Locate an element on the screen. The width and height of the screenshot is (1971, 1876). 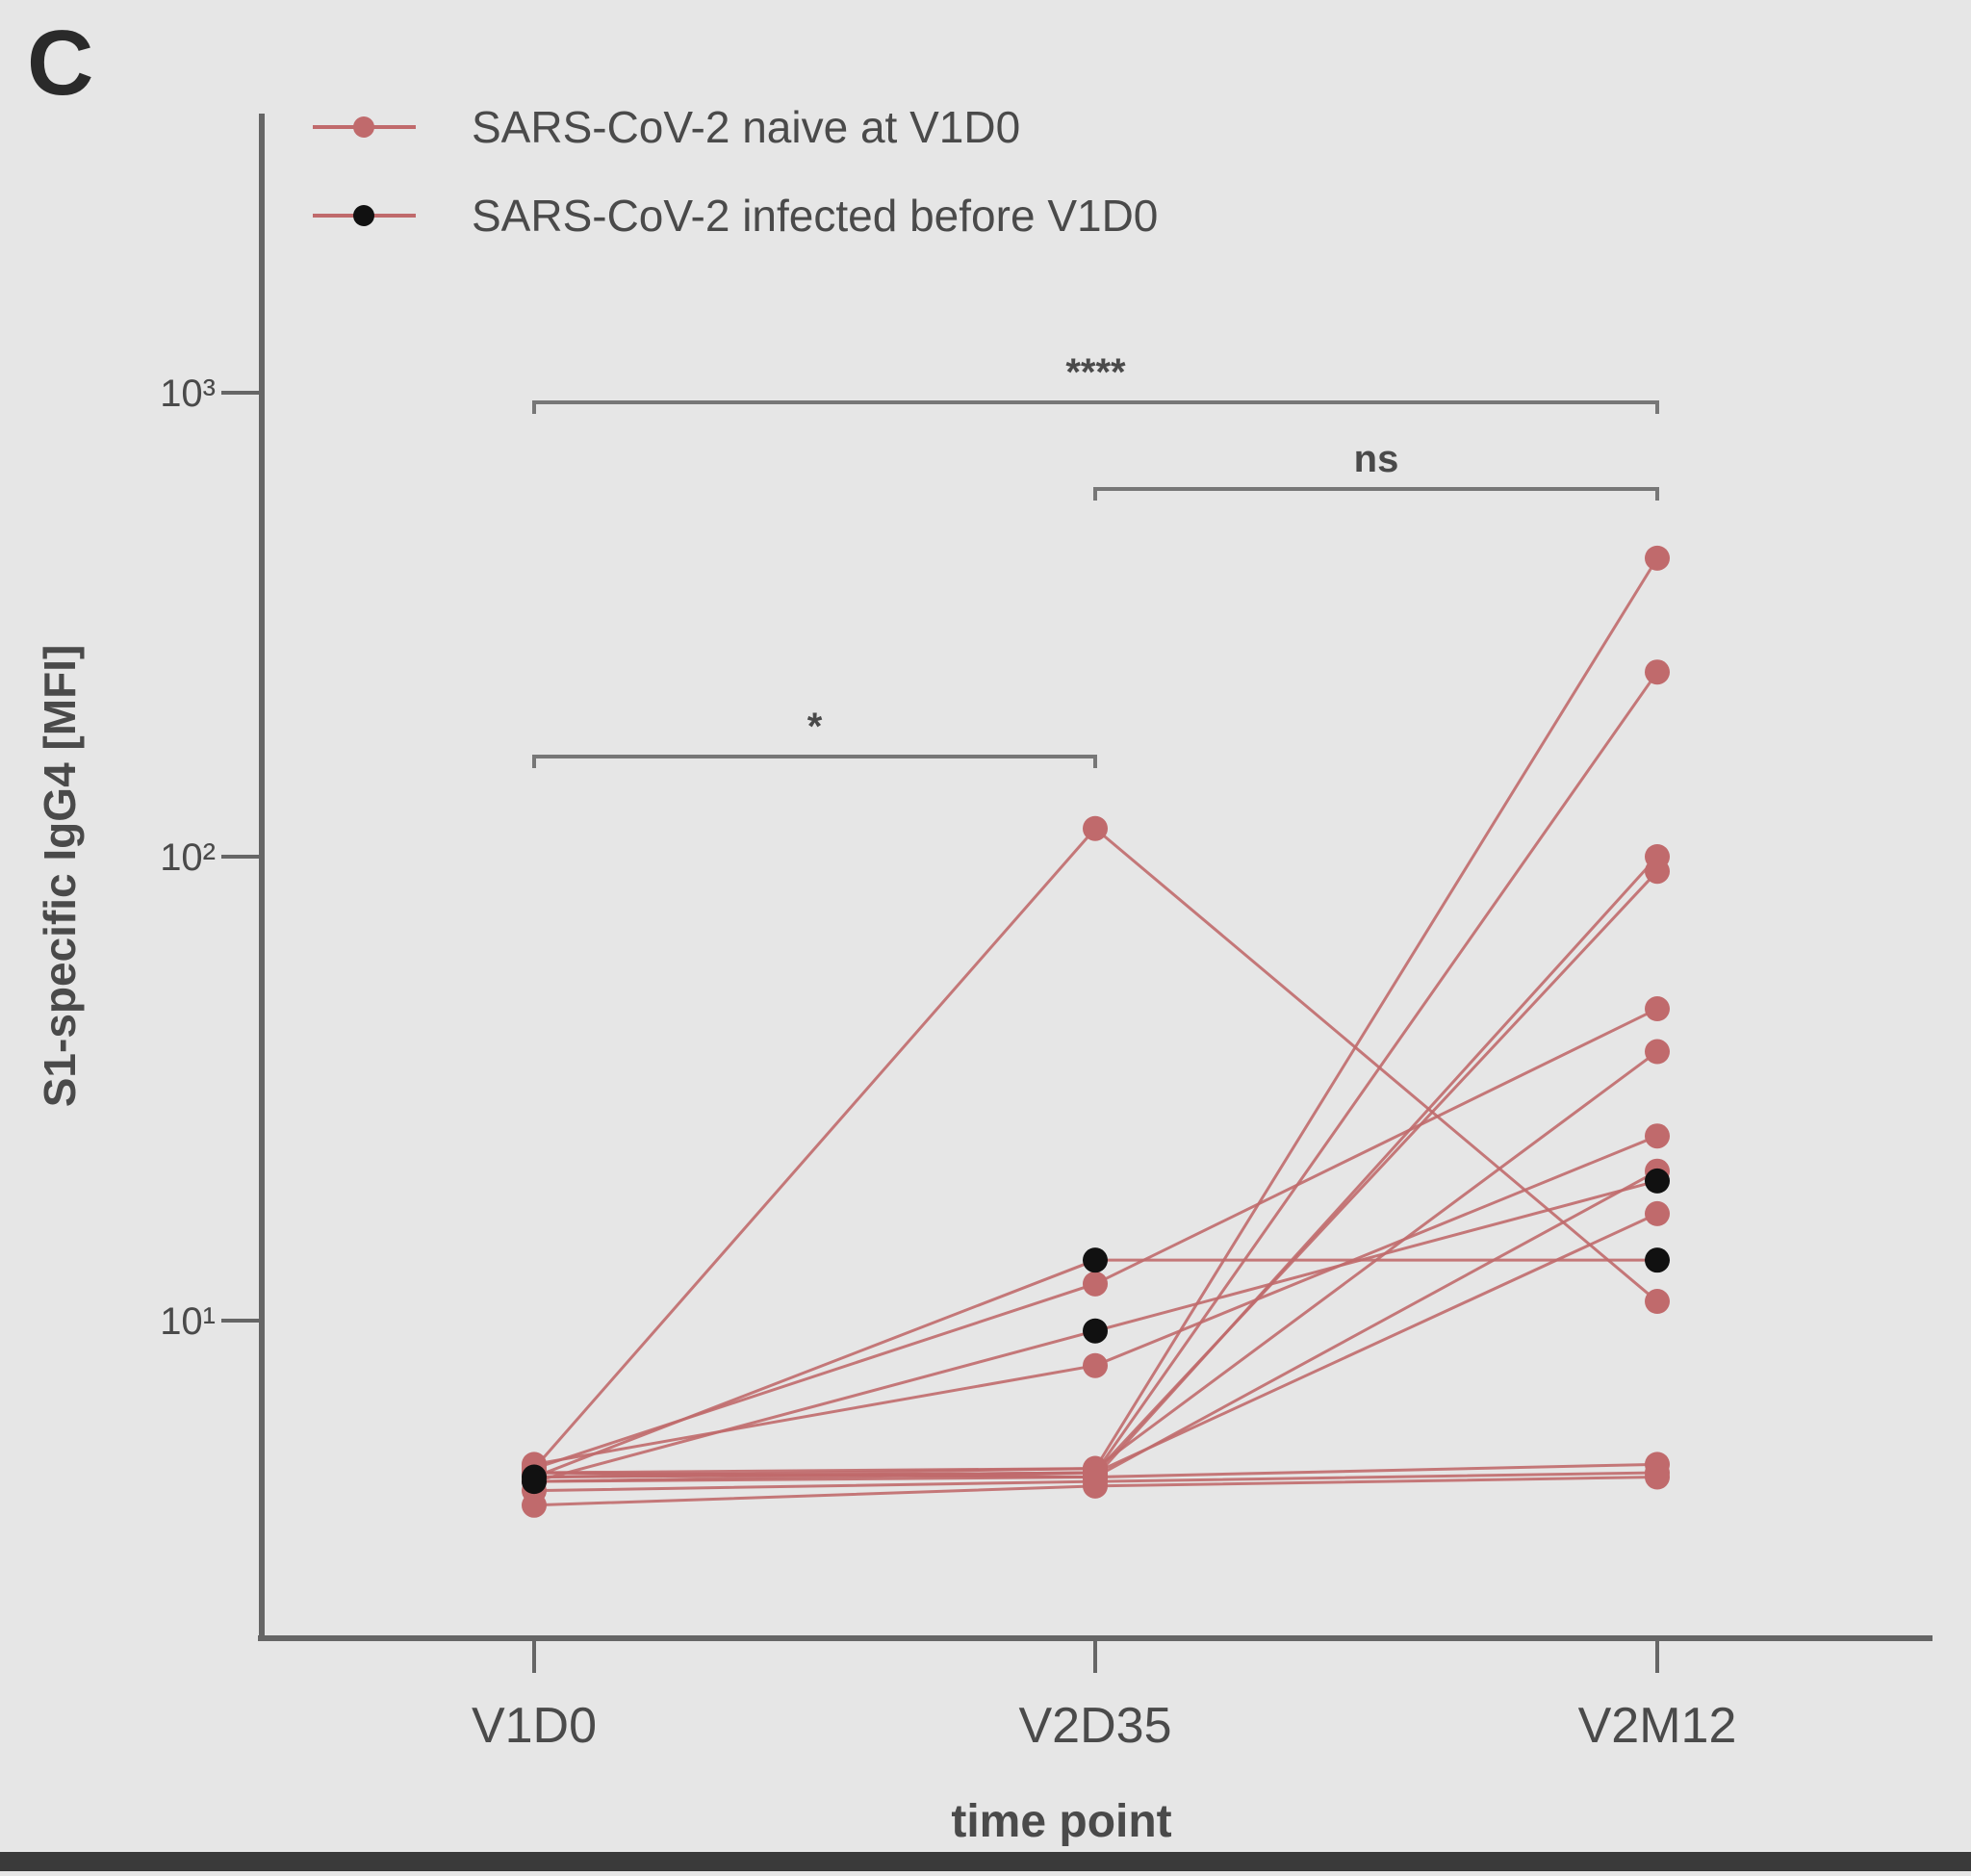
bottom-border is located at coordinates (985, 1861).